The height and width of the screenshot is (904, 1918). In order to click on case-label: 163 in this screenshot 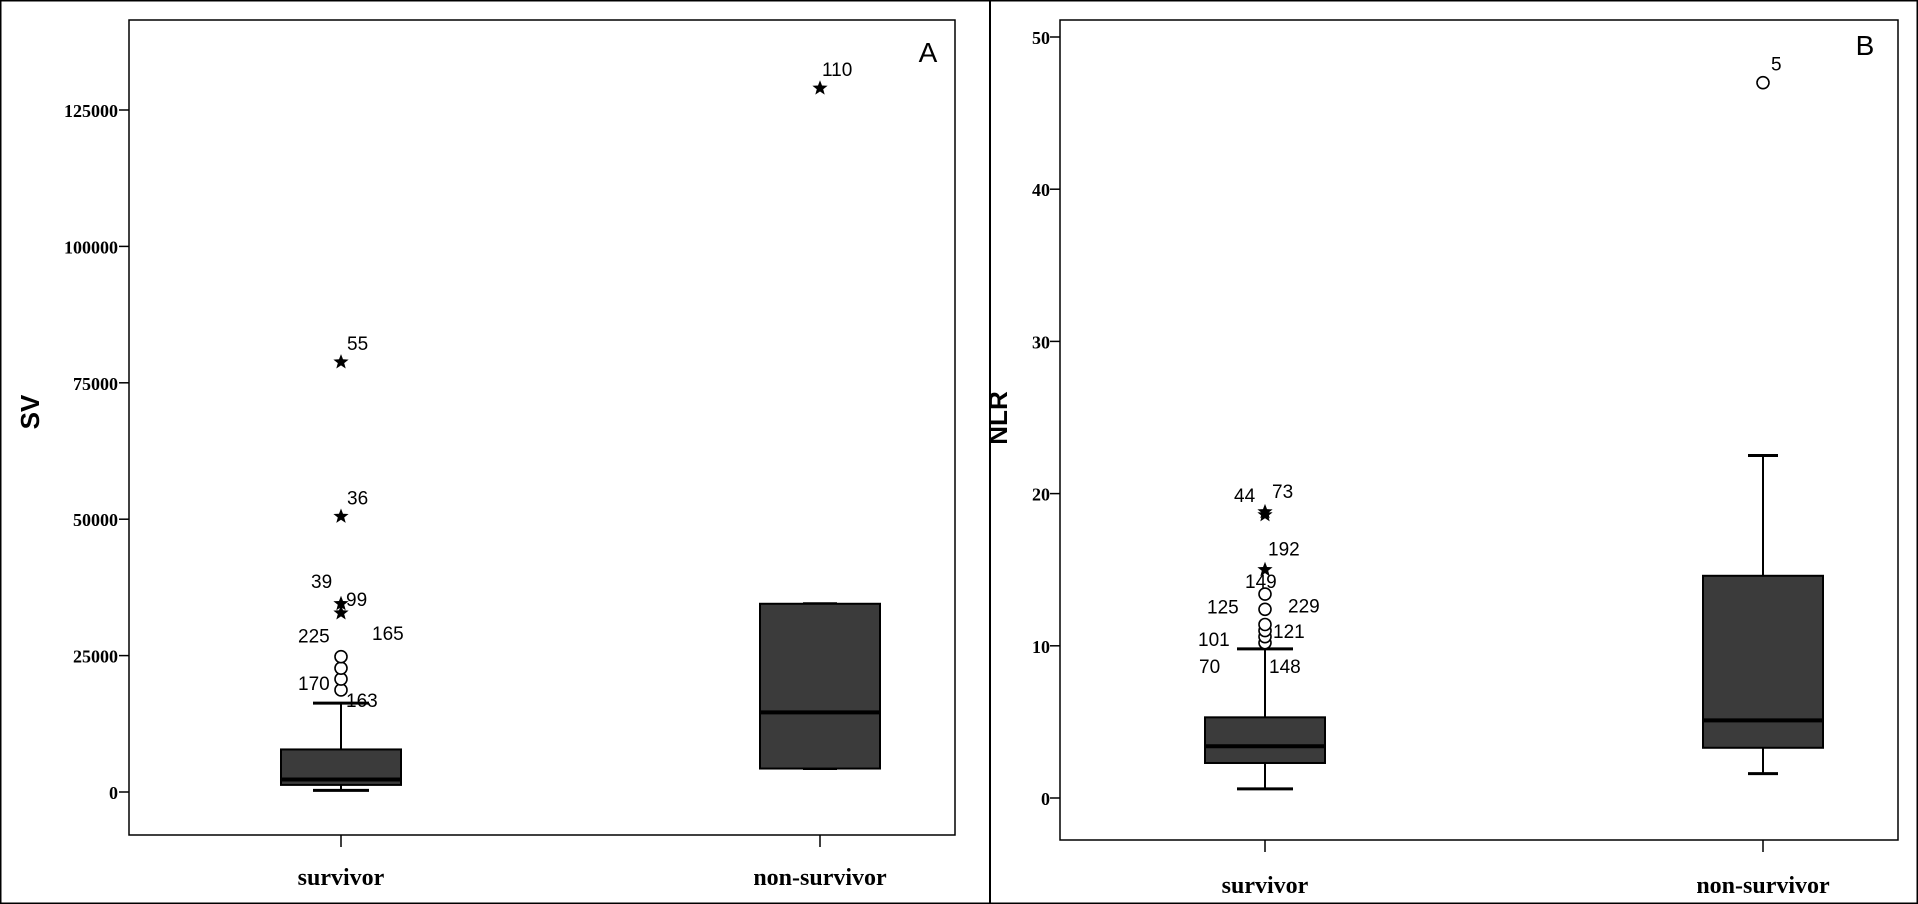, I will do `click(362, 701)`.